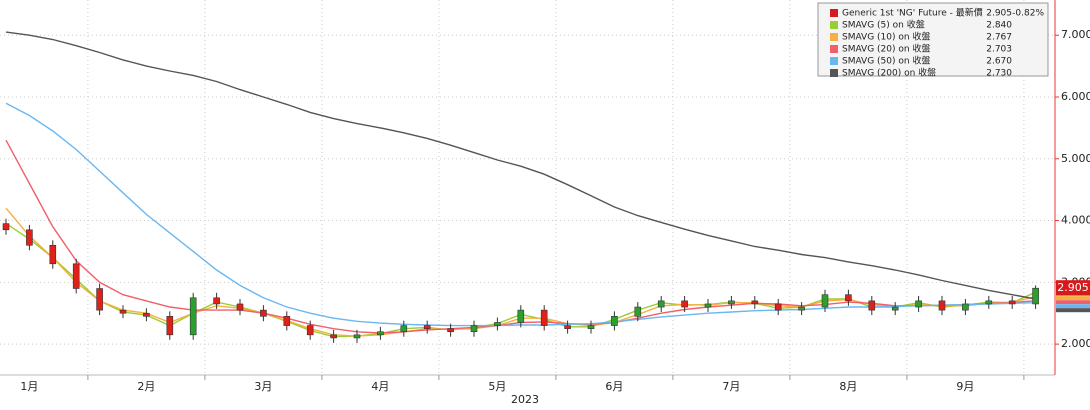 This screenshot has height=410, width=1090. Describe the element at coordinates (848, 386) in the screenshot. I see `x-tick-label: 8月` at that location.